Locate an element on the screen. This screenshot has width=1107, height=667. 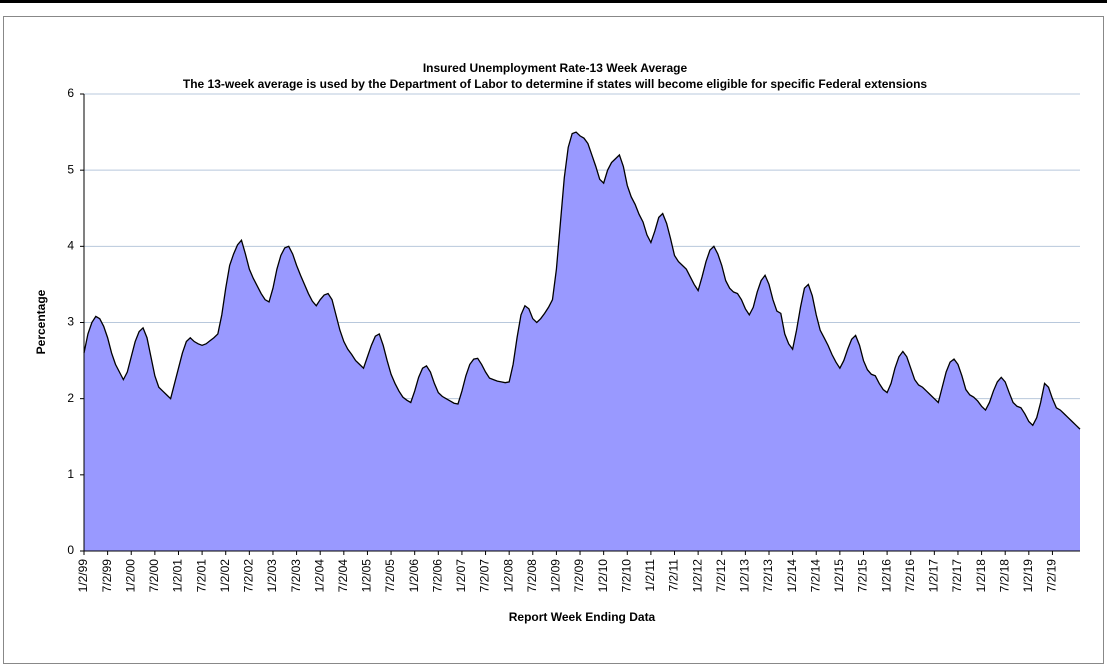
y-tick-label: 4 is located at coordinates (70, 246).